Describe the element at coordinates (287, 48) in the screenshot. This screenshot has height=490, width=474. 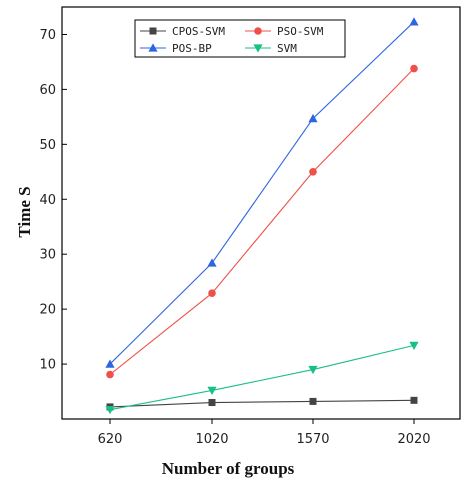
I see `legend-label: SVM` at that location.